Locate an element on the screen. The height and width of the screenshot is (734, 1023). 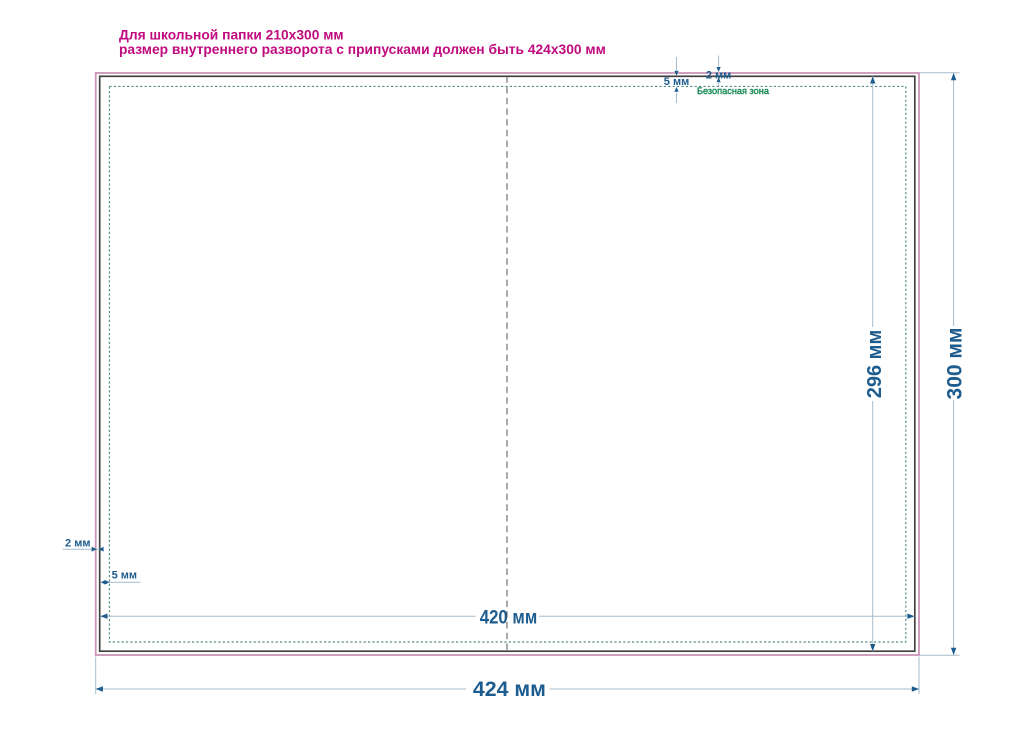
svg-text: 420 мм is located at coordinates (509, 617).